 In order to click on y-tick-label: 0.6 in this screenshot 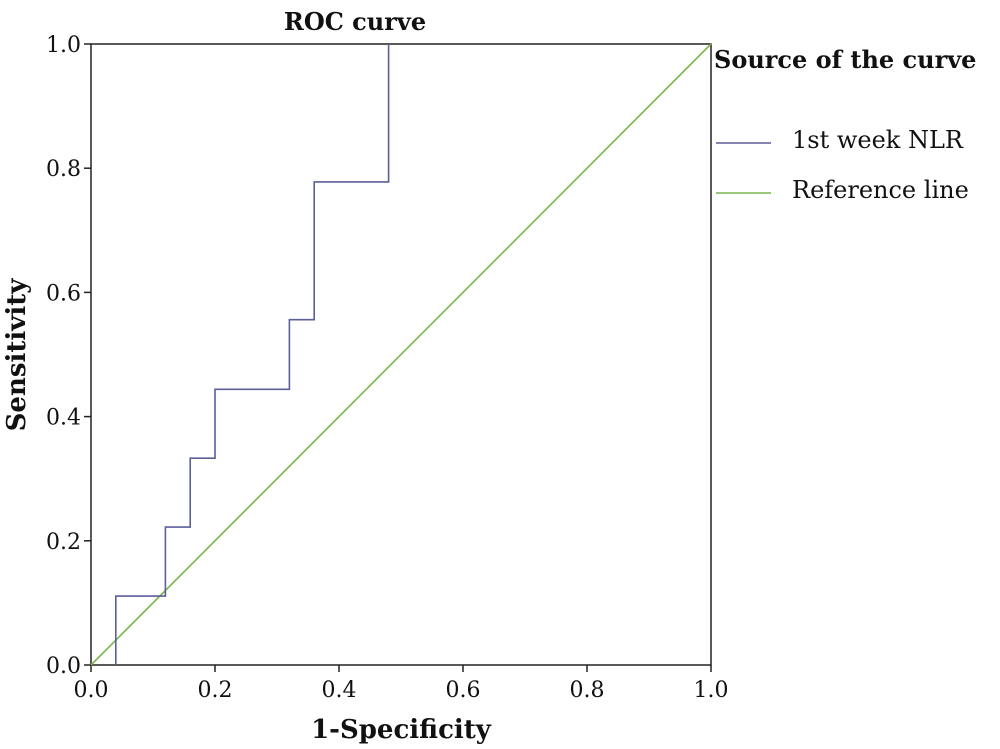, I will do `click(63, 293)`.